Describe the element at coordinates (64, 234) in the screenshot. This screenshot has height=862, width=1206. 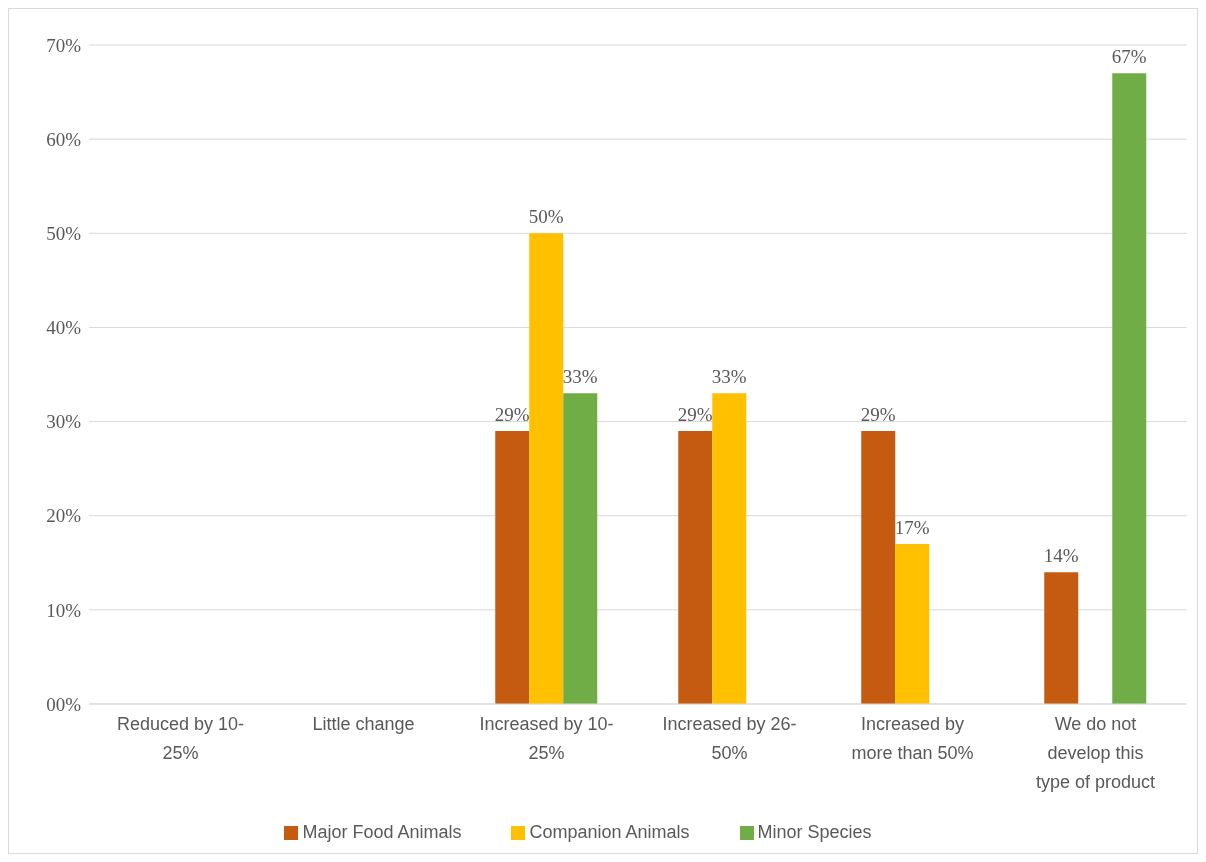
I see `y-tick-label: 50%` at that location.